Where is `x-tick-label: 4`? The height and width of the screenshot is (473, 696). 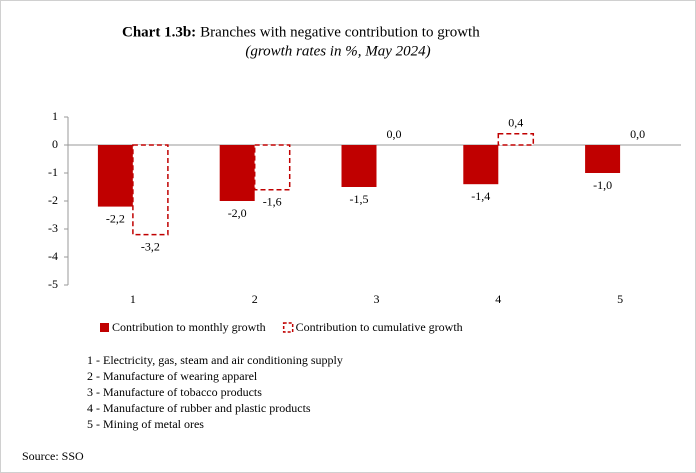
x-tick-label: 4 is located at coordinates (498, 299).